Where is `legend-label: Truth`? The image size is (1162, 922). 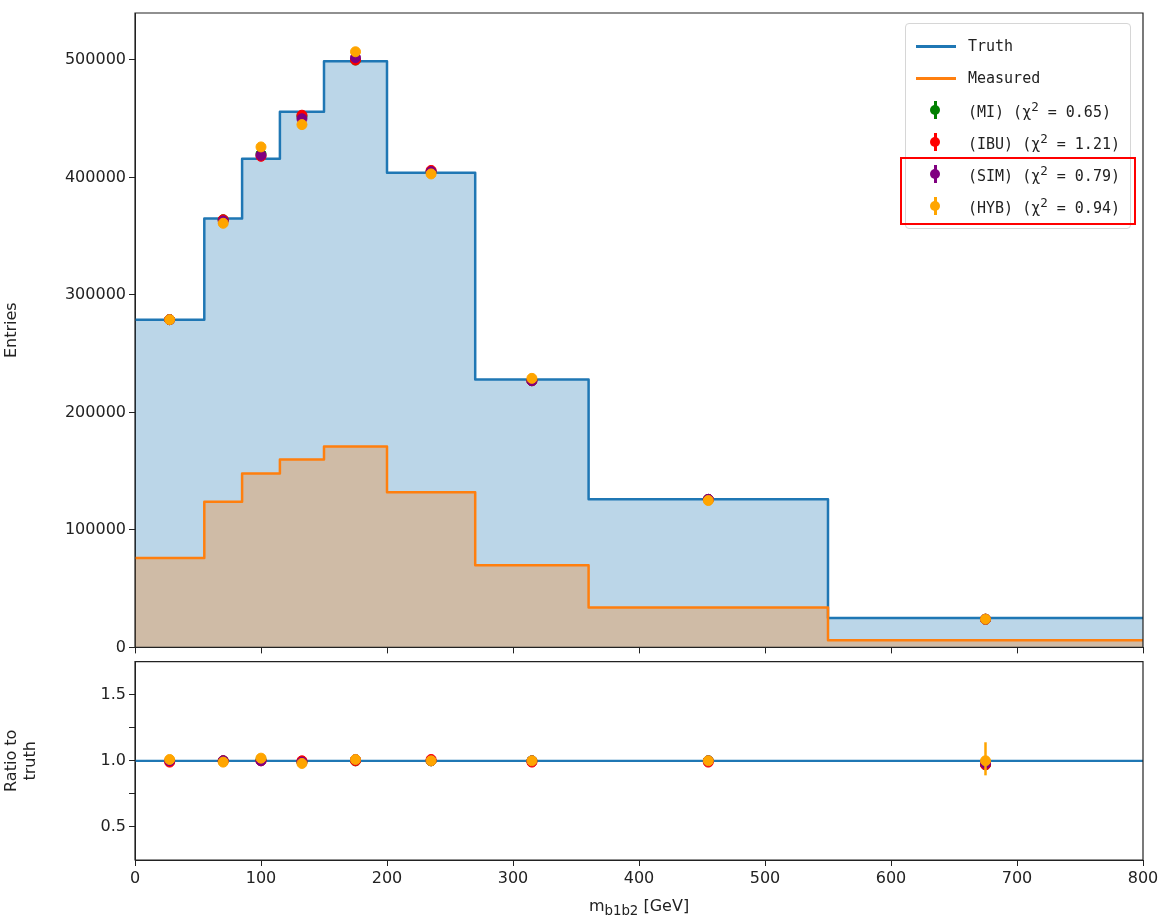 legend-label: Truth is located at coordinates (990, 46).